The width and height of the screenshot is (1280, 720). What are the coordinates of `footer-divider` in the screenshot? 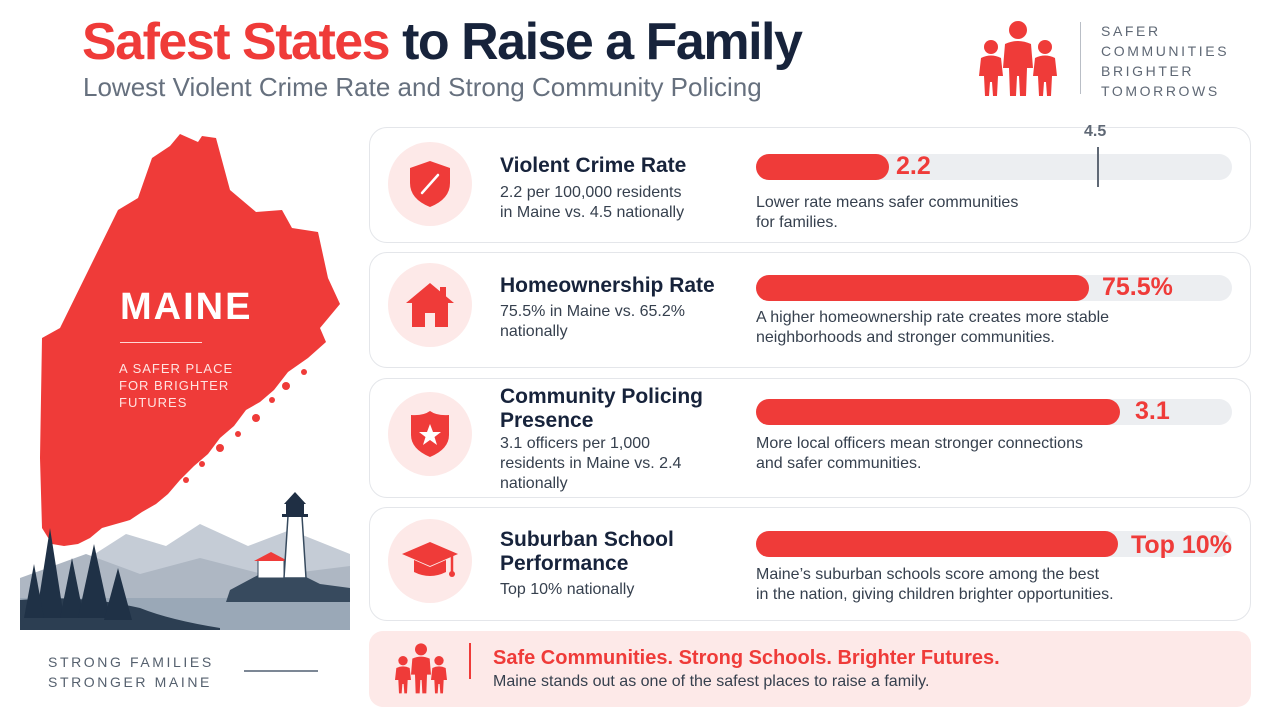 It's located at (281, 671).